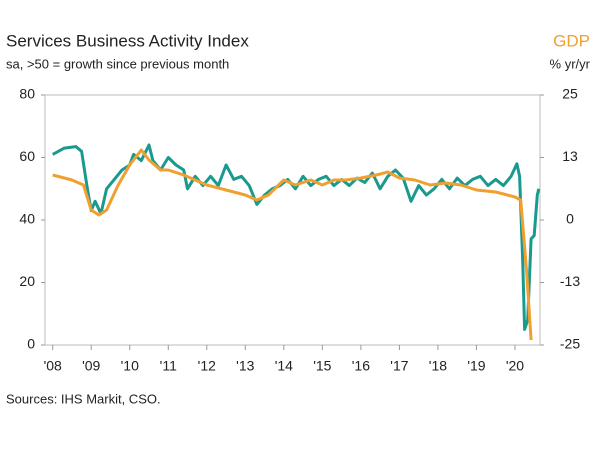  I want to click on y2-title: GDP, so click(571, 40).